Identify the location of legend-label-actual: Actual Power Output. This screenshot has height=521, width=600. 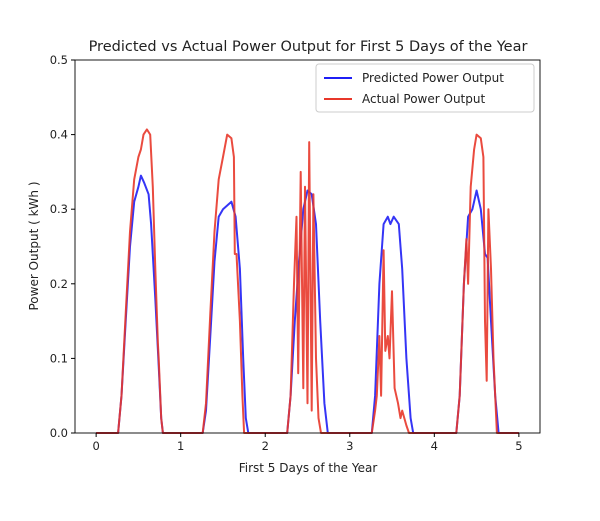
(423, 99).